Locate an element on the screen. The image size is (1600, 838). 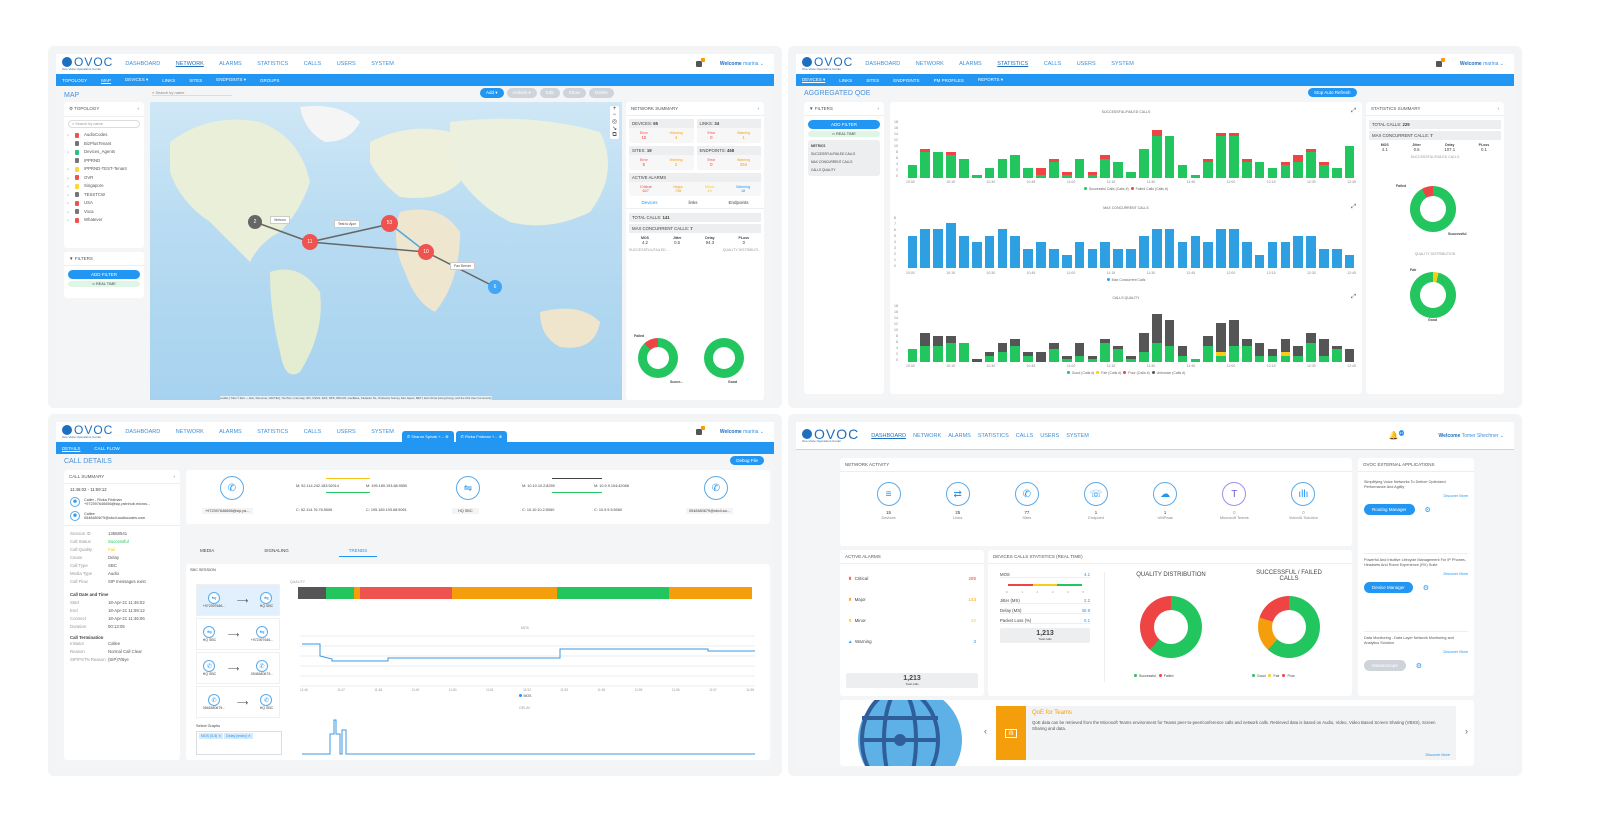
real-time-toggle: ∞ REAL TIME is located at coordinates (104, 284).